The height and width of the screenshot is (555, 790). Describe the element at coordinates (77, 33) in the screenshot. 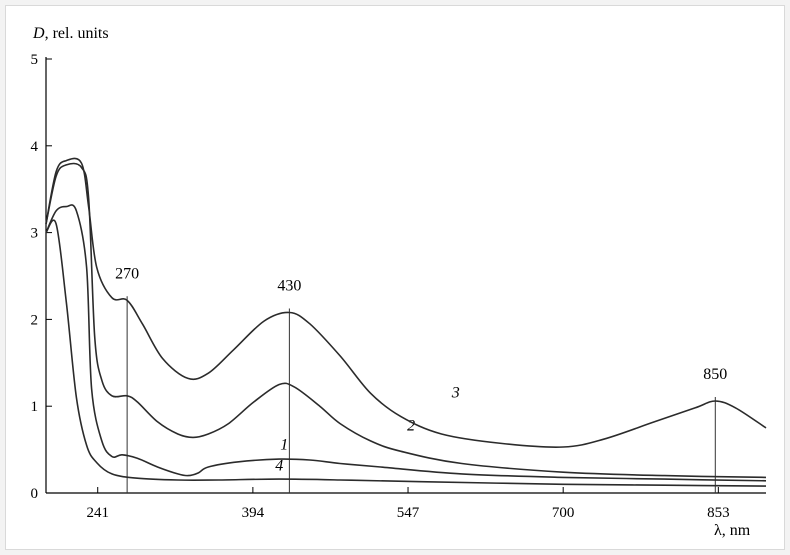

I see `y-axis-label-rest: , rel. units` at that location.